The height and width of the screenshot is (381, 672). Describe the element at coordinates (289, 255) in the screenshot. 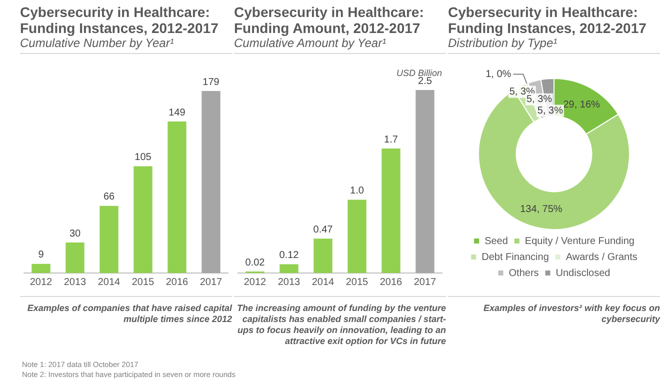

I see `data-label: 0.12` at that location.